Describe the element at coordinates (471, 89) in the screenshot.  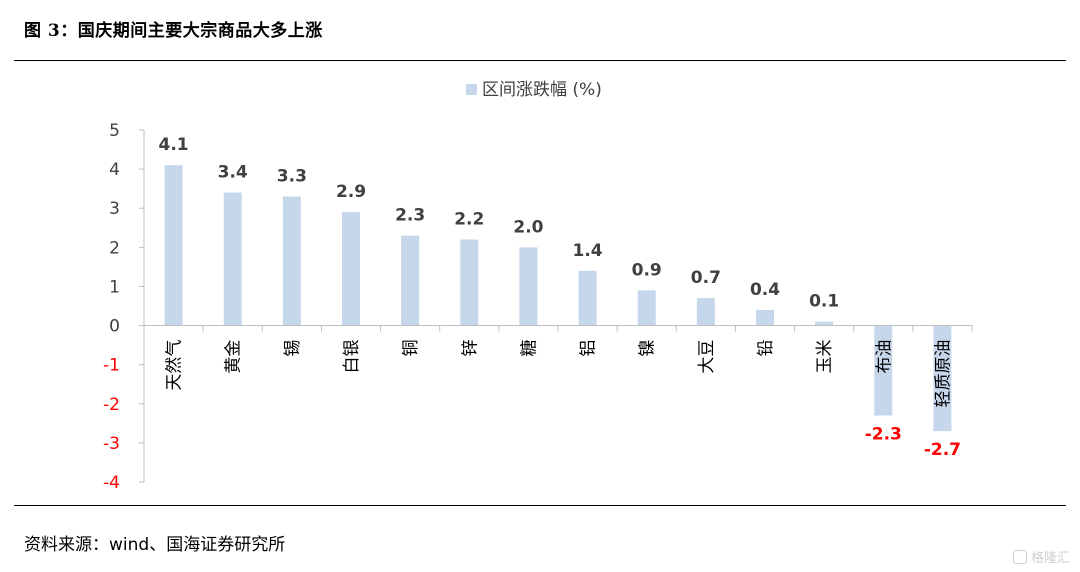
I see `legend-swatch` at that location.